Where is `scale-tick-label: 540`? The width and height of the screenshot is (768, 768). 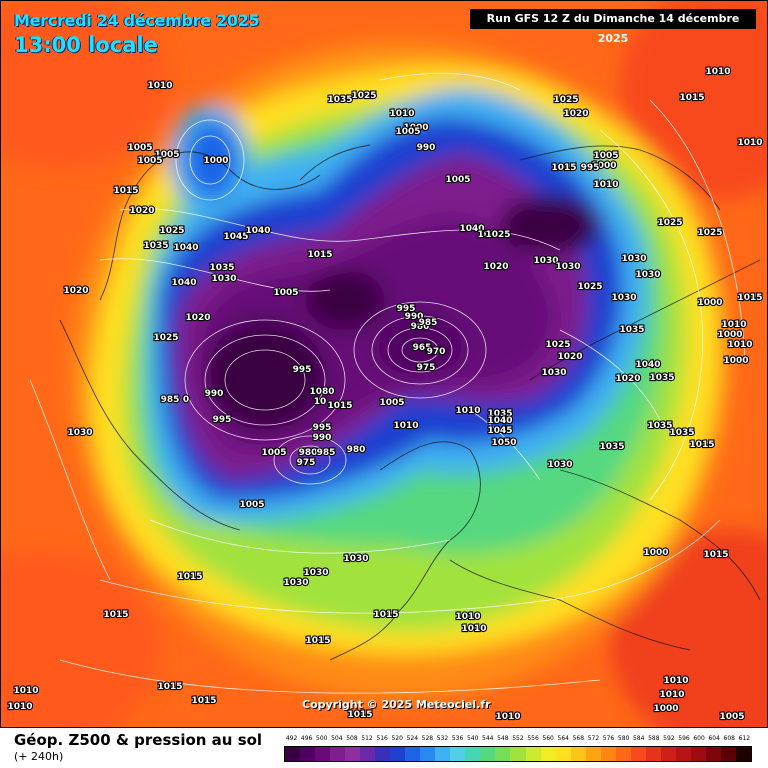
scale-tick-label: 540 is located at coordinates (472, 738).